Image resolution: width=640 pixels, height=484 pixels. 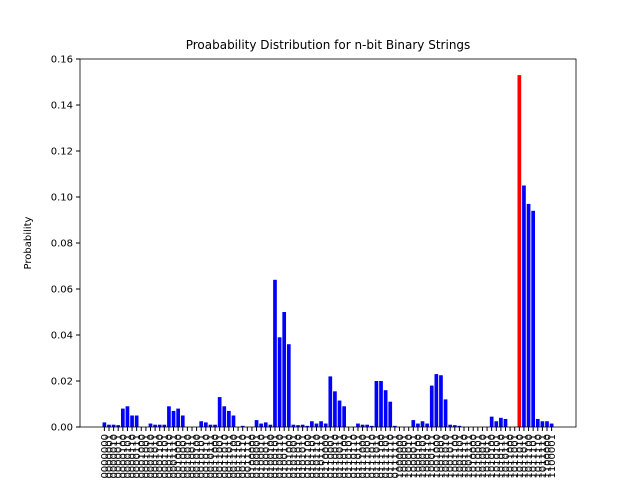 I want to click on x-tick-label: 0111100, so click(x=382, y=456).